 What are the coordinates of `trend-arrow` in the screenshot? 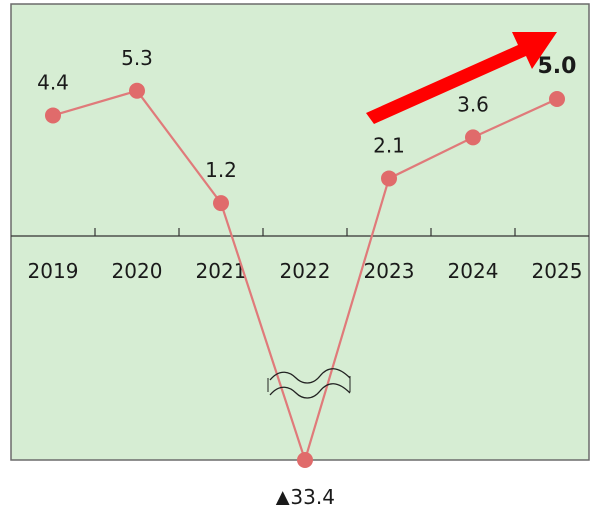 It's located at (461, 78).